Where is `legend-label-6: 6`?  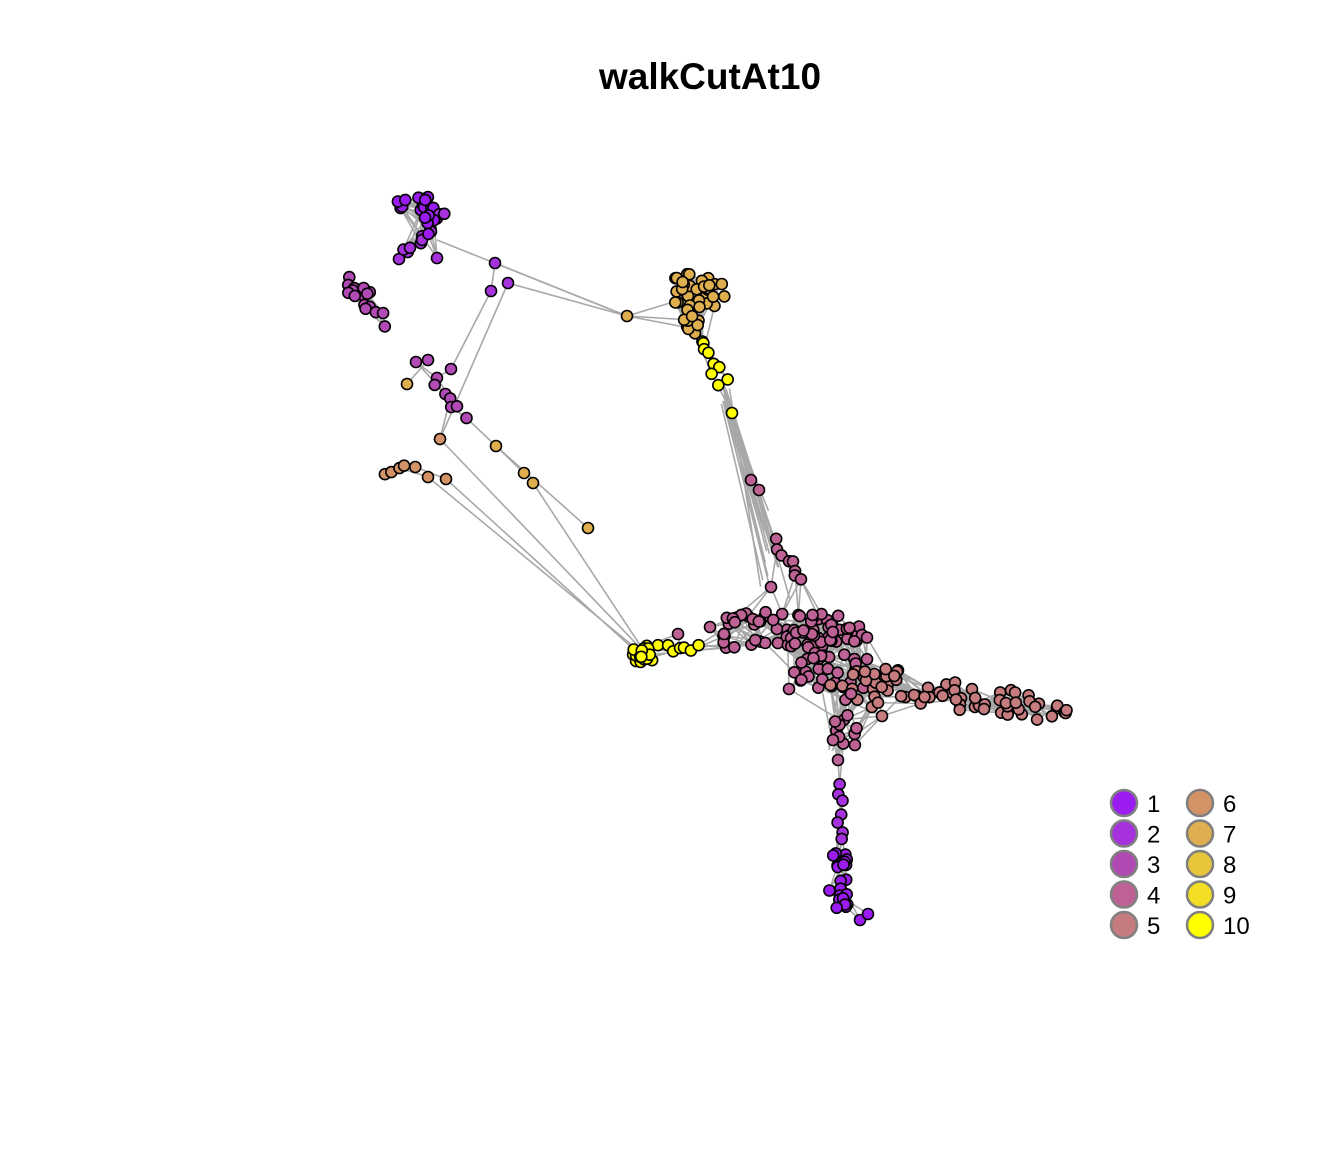 legend-label-6: 6 is located at coordinates (1229, 804).